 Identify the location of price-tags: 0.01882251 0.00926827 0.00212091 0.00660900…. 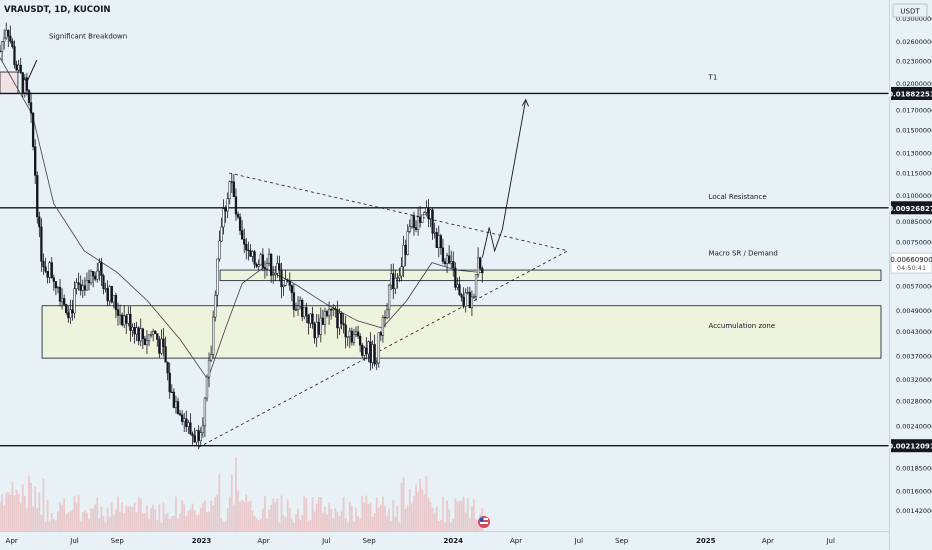
(910, 269).